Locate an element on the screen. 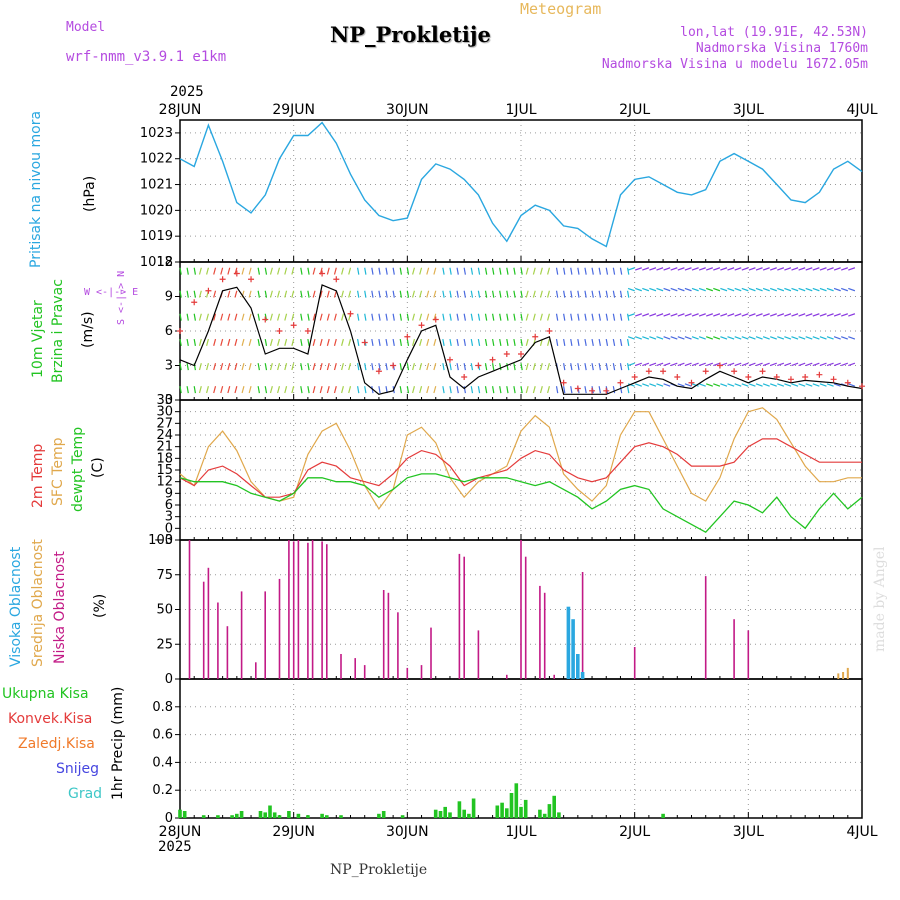 The height and width of the screenshot is (900, 900). y-tick-label: 21 is located at coordinates (164, 447).